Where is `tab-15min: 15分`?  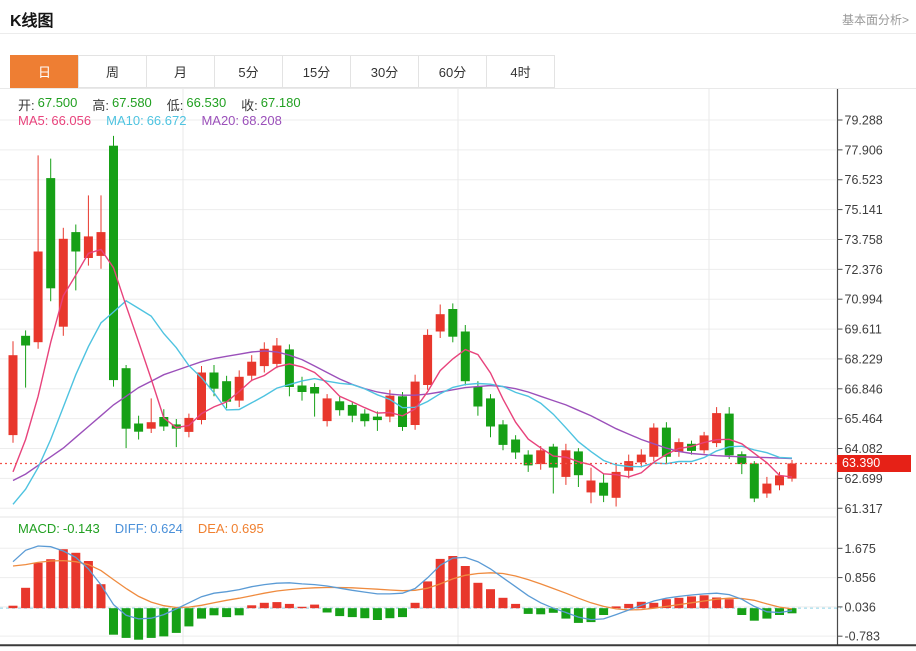 tab-15min: 15分 is located at coordinates (316, 71).